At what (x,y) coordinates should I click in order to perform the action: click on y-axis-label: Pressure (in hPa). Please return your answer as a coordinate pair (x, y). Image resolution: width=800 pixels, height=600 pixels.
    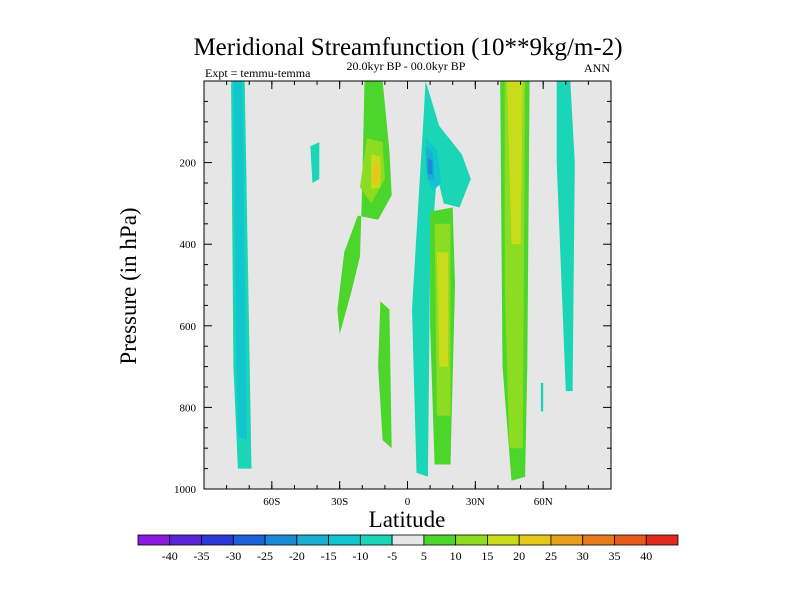
    Looking at the image, I should click on (128, 285).